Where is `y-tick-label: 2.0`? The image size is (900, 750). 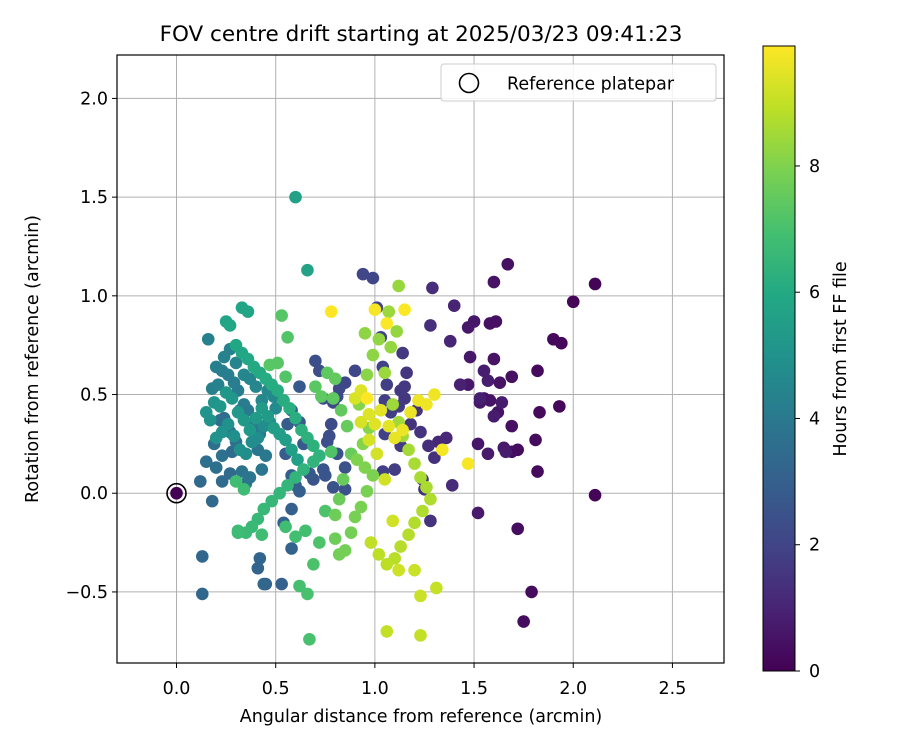
y-tick-label: 2.0 is located at coordinates (94, 99).